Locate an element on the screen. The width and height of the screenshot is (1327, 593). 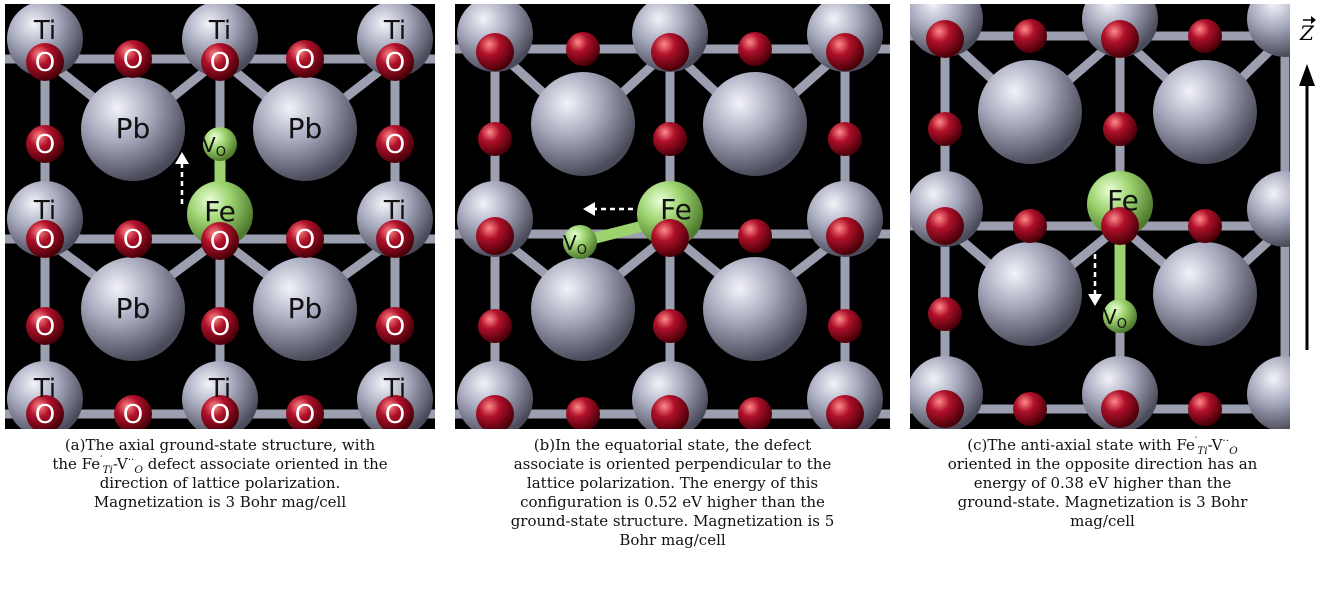
caption-b-prefix: (b) is located at coordinates (544, 445).